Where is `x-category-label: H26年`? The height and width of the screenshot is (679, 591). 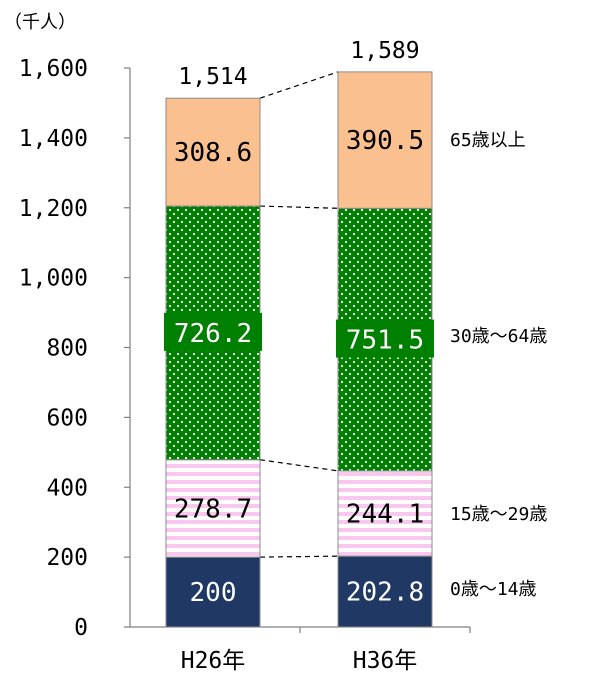 x-category-label: H26年 is located at coordinates (213, 661).